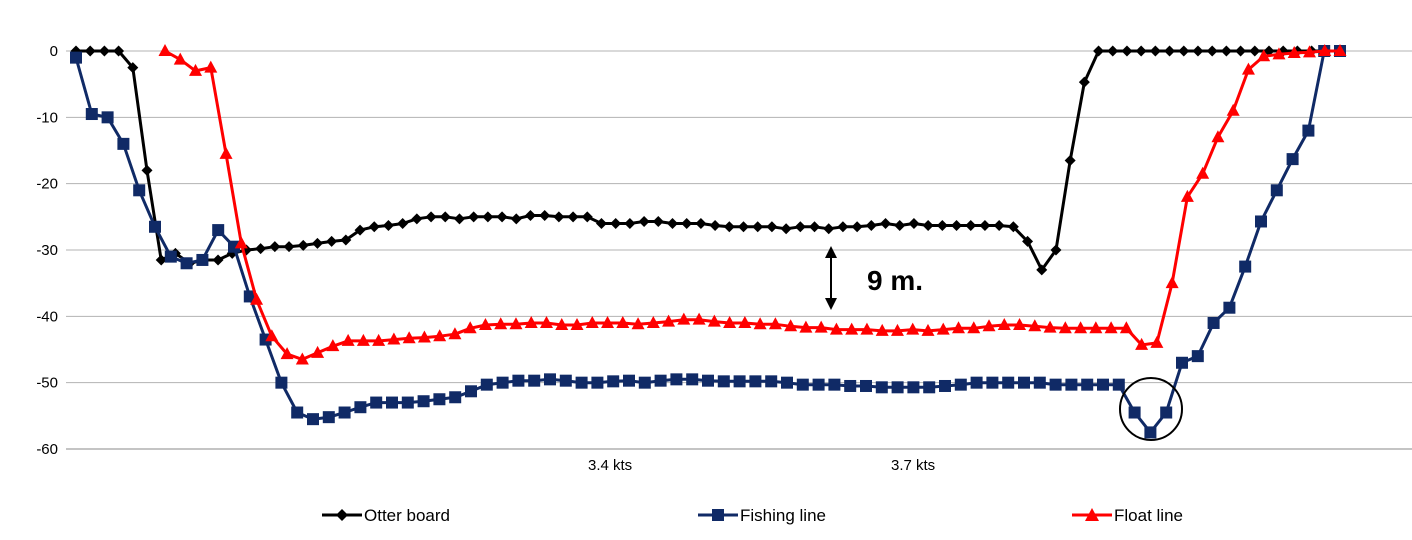 This screenshot has width=1412, height=540. What do you see at coordinates (762, 515) in the screenshot?
I see `legend-item-fishing-line: Fishing line` at bounding box center [762, 515].